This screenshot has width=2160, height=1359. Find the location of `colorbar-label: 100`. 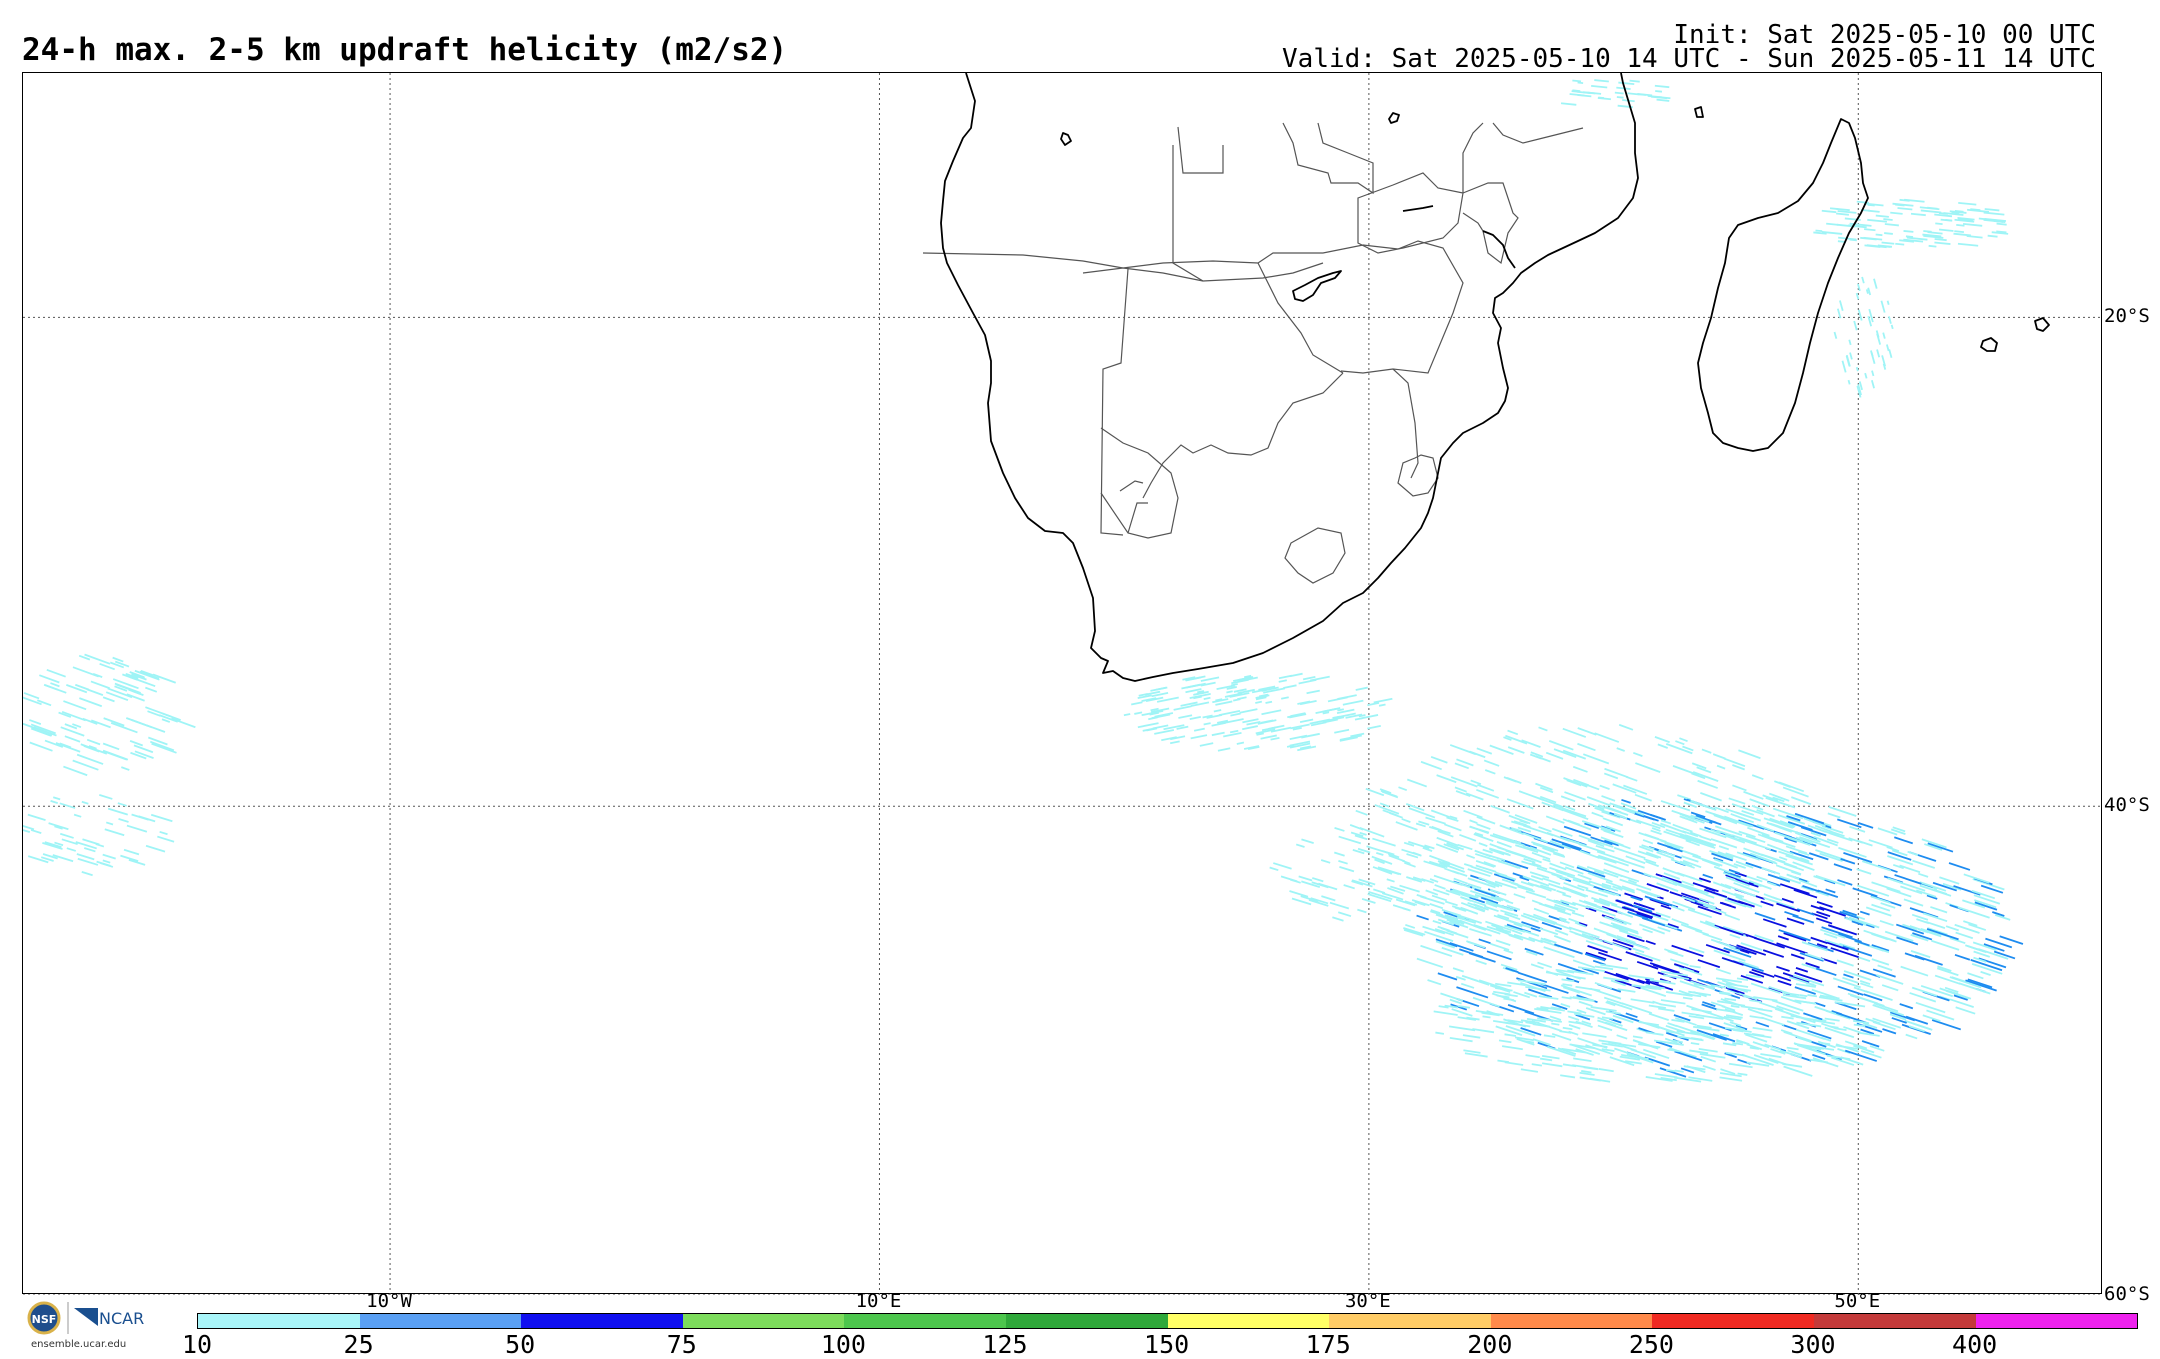

colorbar-label: 100 is located at coordinates (843, 1344).